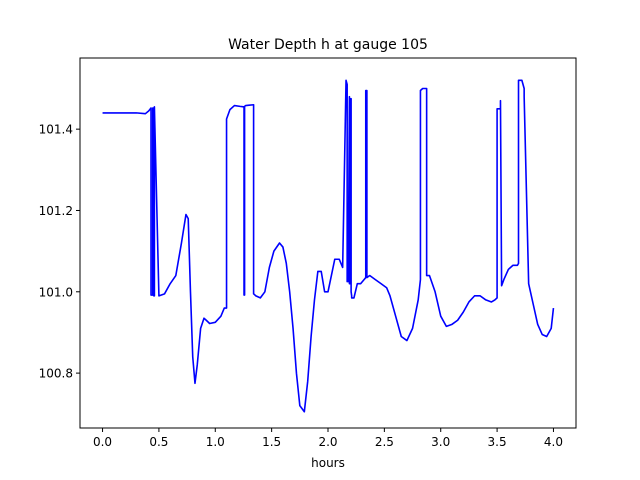 The height and width of the screenshot is (480, 640). I want to click on x-tick-label: 4.0, so click(553, 442).